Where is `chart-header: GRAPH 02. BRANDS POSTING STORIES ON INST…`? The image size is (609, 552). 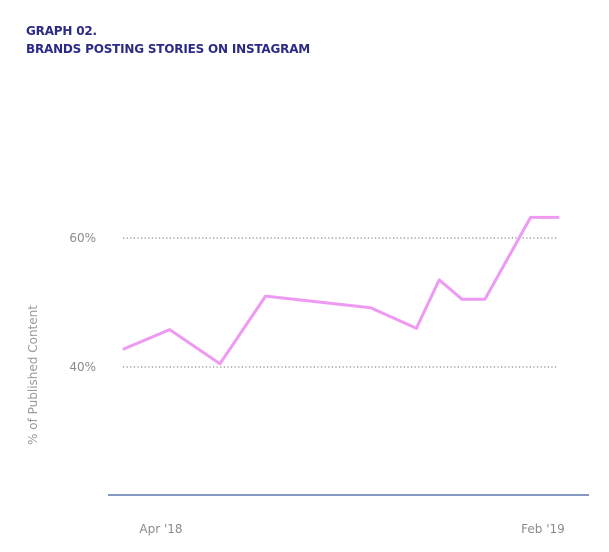 chart-header: GRAPH 02. BRANDS POSTING STORIES ON INST… is located at coordinates (168, 40).